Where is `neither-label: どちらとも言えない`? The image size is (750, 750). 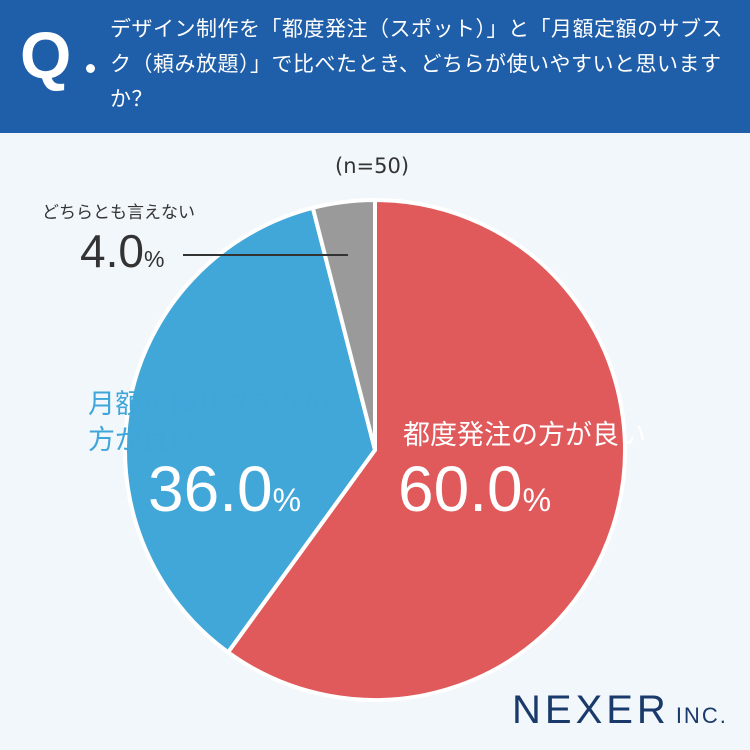
neither-label: どちらとも言えない is located at coordinates (118, 213).